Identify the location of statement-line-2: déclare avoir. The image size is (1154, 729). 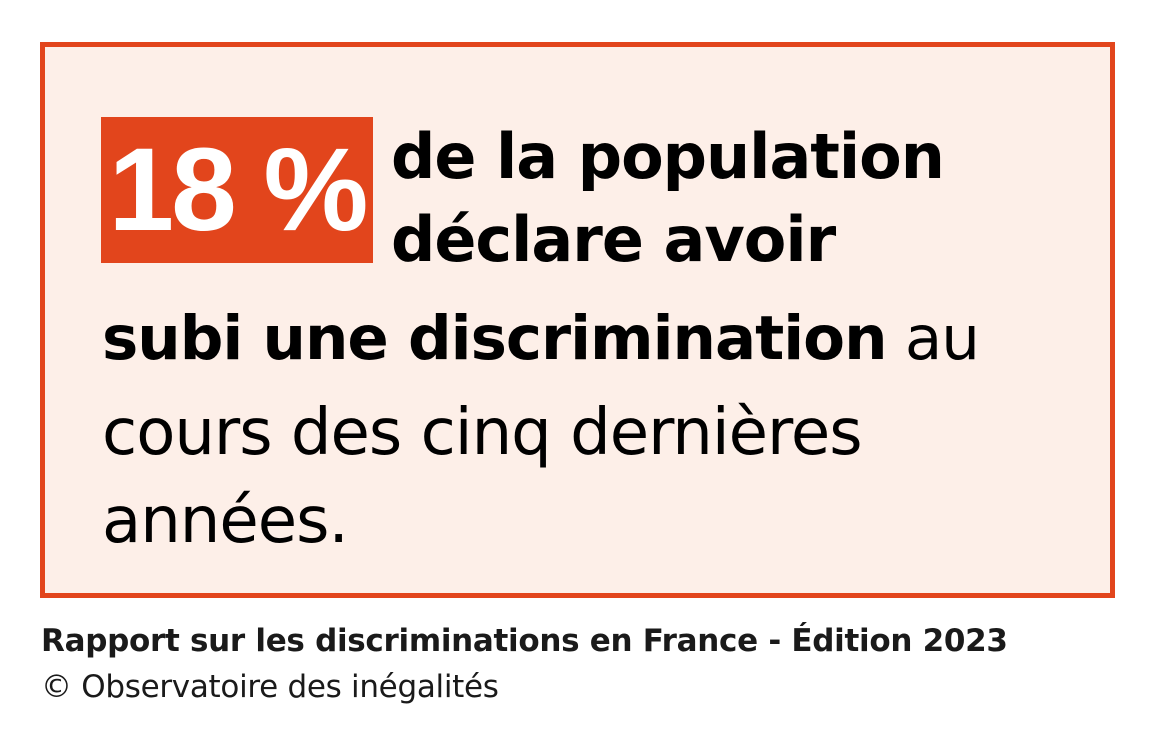
(613, 239).